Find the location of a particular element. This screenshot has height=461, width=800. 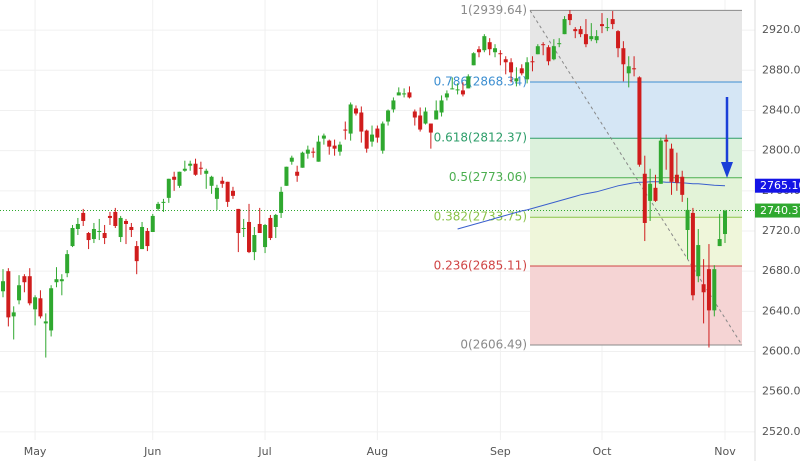

price-tag is located at coordinates (777, 185).